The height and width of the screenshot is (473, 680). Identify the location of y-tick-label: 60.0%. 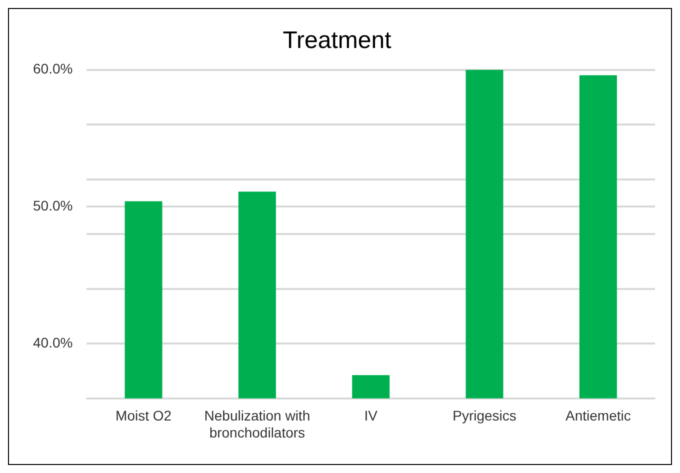
(52, 68).